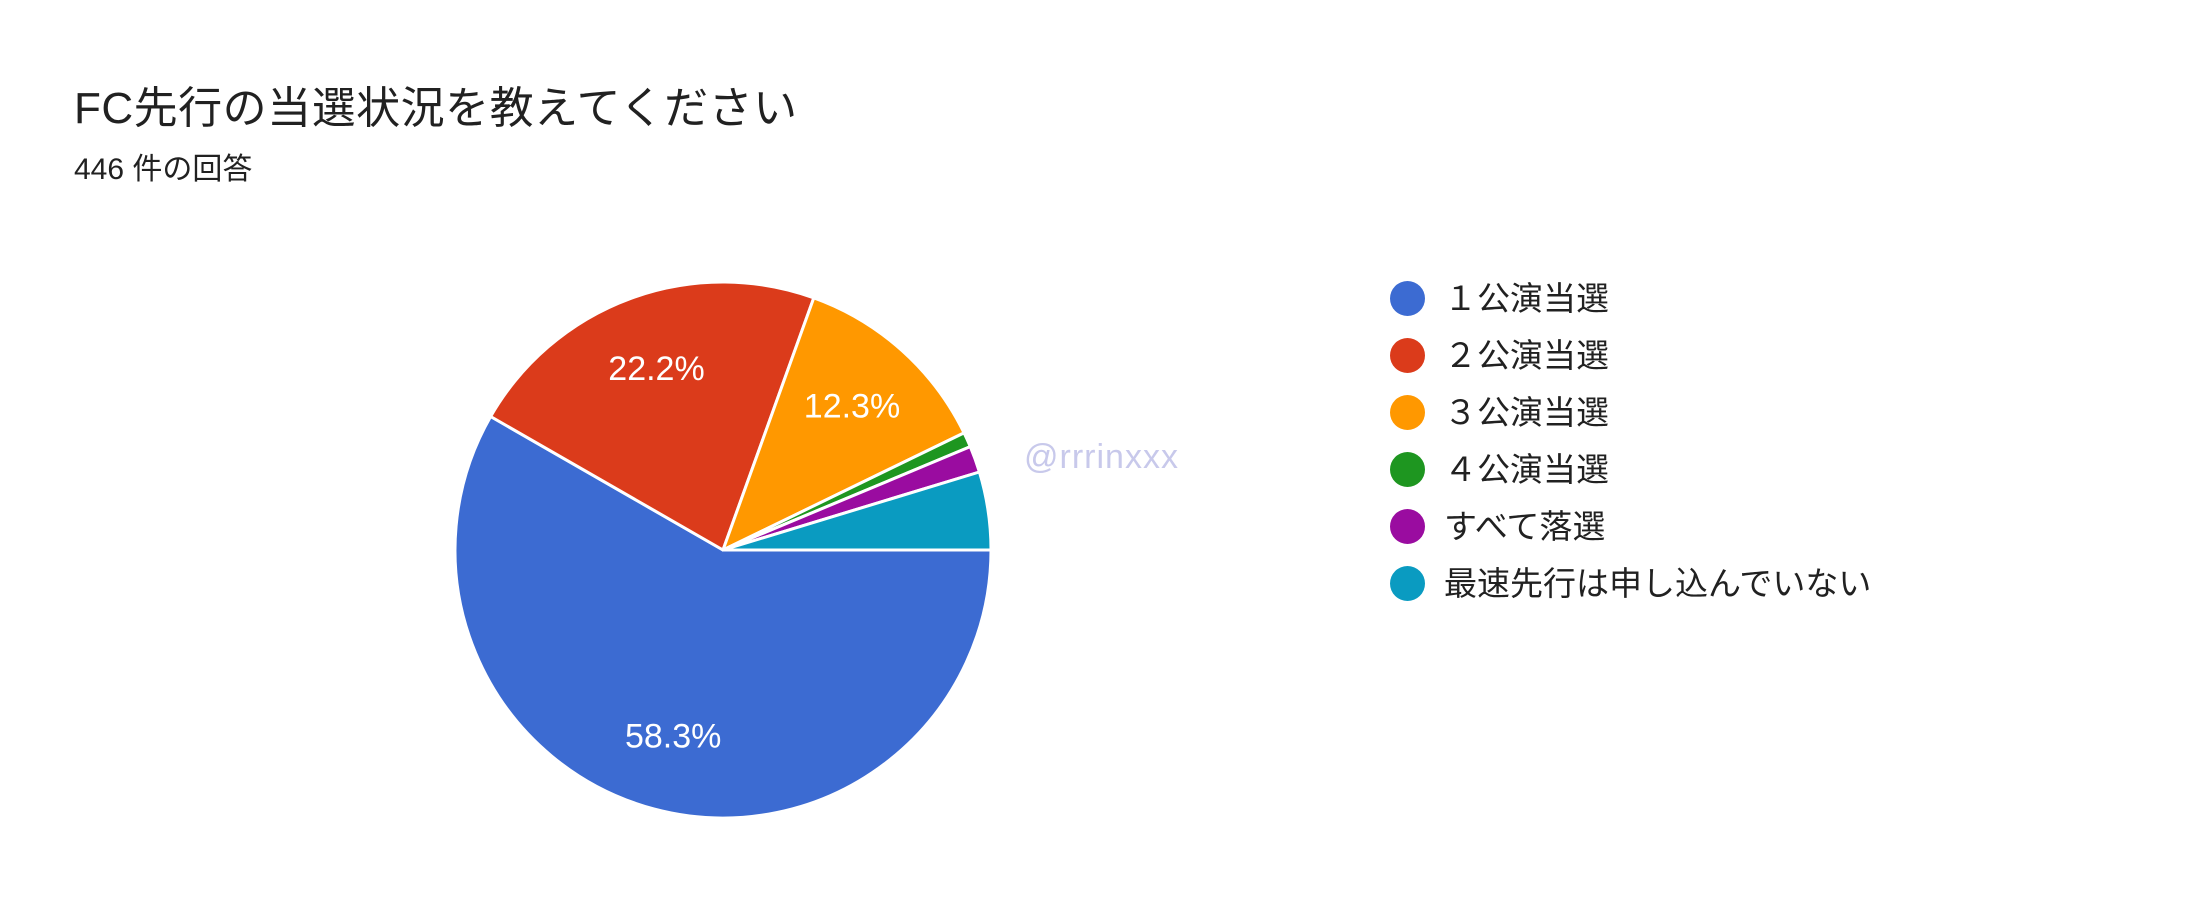 This screenshot has width=2196, height=924. I want to click on question-title: FC先行の当選状況を教えてください, so click(436, 108).